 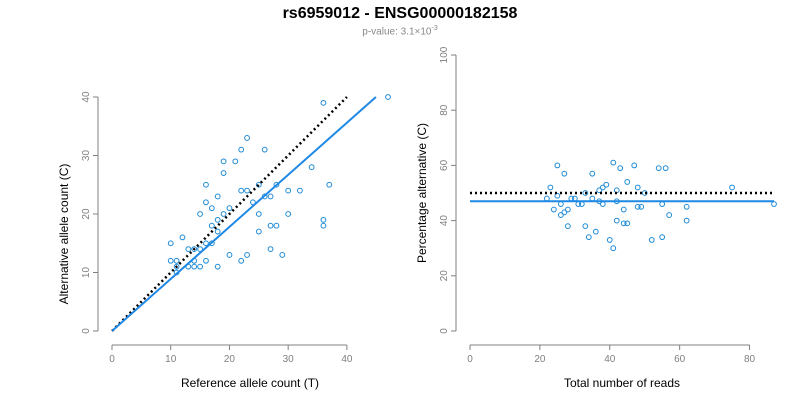 What do you see at coordinates (397, 32) in the screenshot?
I see `p-value-text: p-value: 3.1×10` at bounding box center [397, 32].